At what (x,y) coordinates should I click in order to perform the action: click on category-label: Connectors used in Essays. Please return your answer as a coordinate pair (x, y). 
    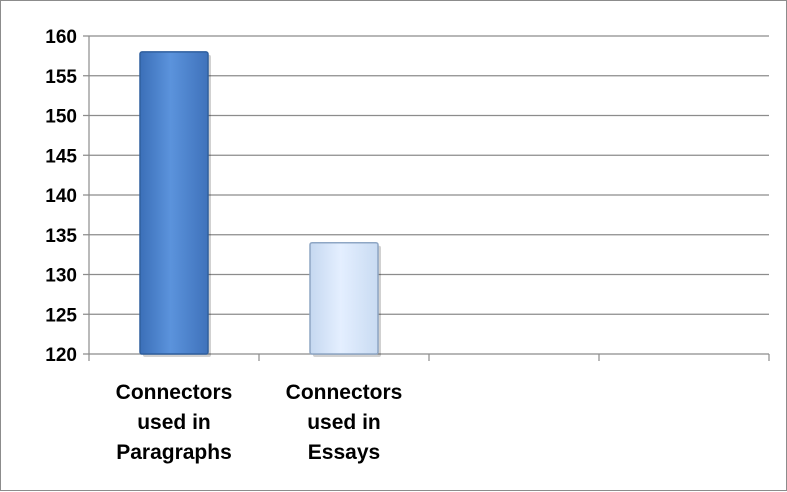
    Looking at the image, I should click on (344, 422).